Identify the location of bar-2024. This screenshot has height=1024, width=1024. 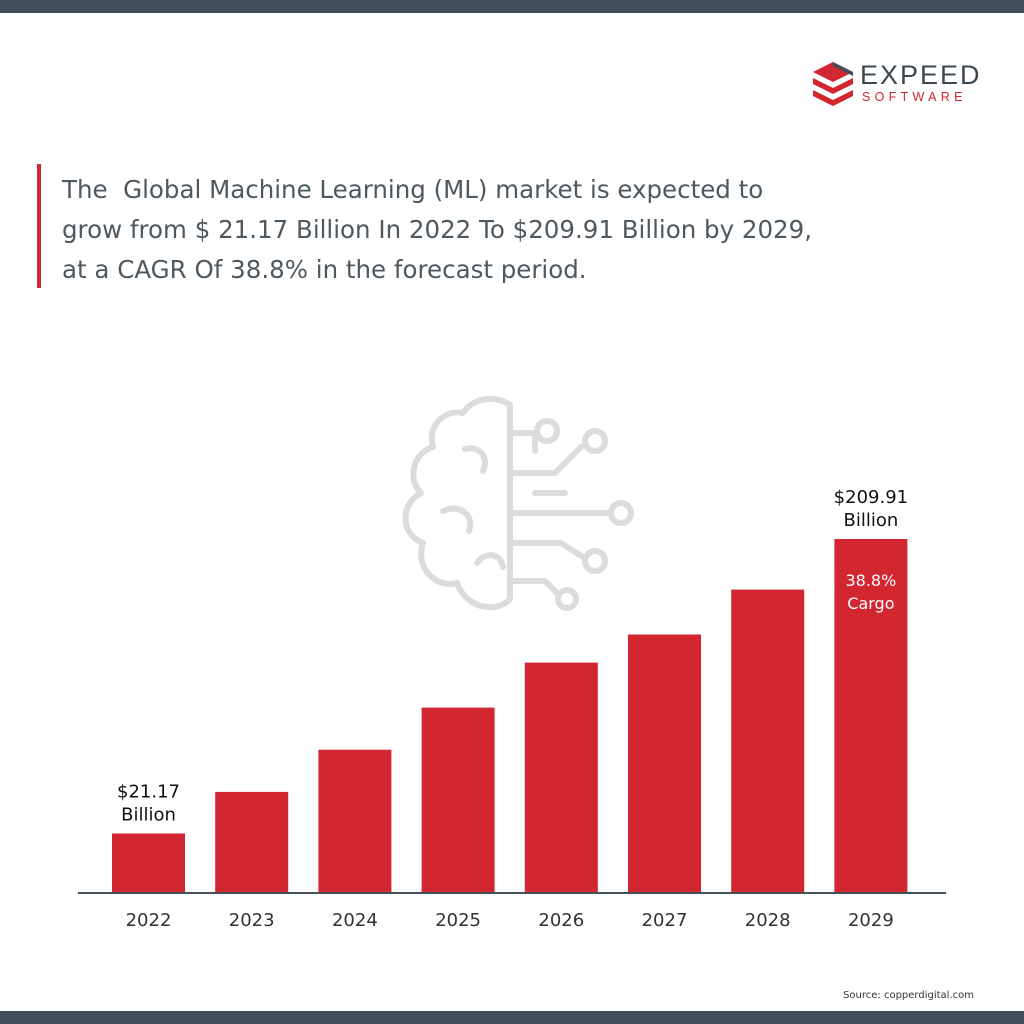
(355, 821).